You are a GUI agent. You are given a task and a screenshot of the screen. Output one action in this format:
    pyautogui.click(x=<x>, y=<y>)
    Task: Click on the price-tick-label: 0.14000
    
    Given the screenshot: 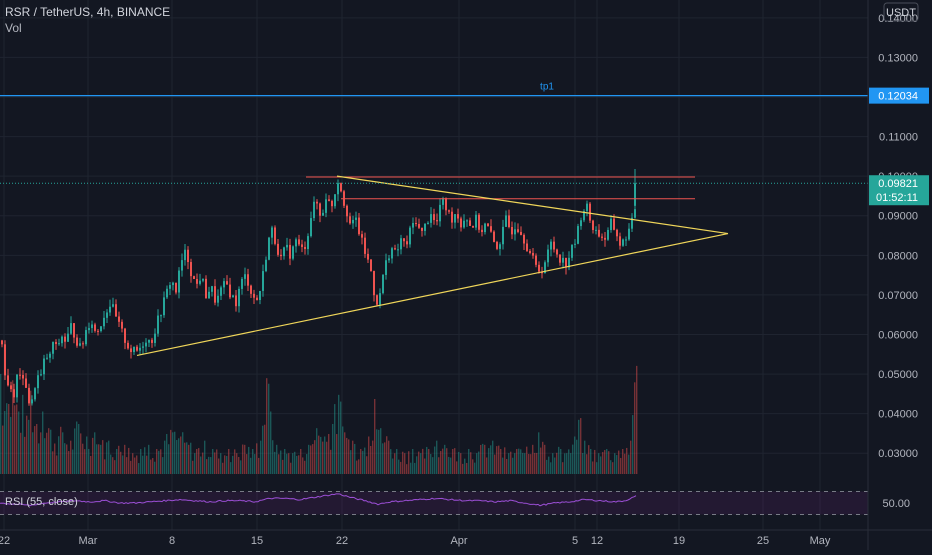 What is the action you would take?
    pyautogui.click(x=898, y=19)
    